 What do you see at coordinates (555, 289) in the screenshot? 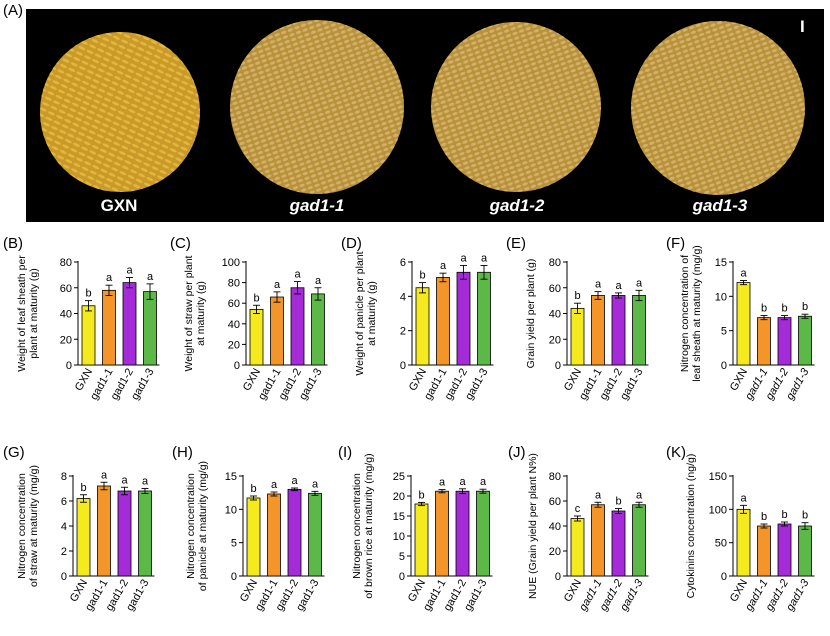
I see `y-tick-label-e: 60` at bounding box center [555, 289].